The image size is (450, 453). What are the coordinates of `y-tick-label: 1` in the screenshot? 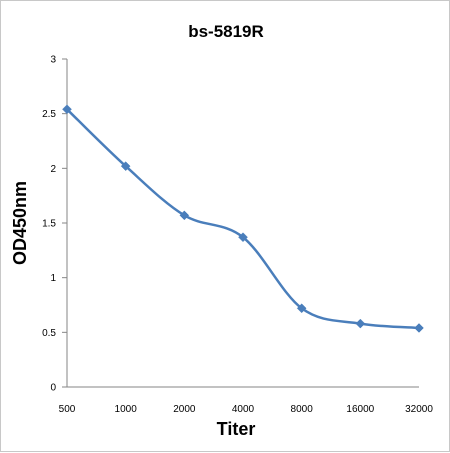 It's located at (53, 278).